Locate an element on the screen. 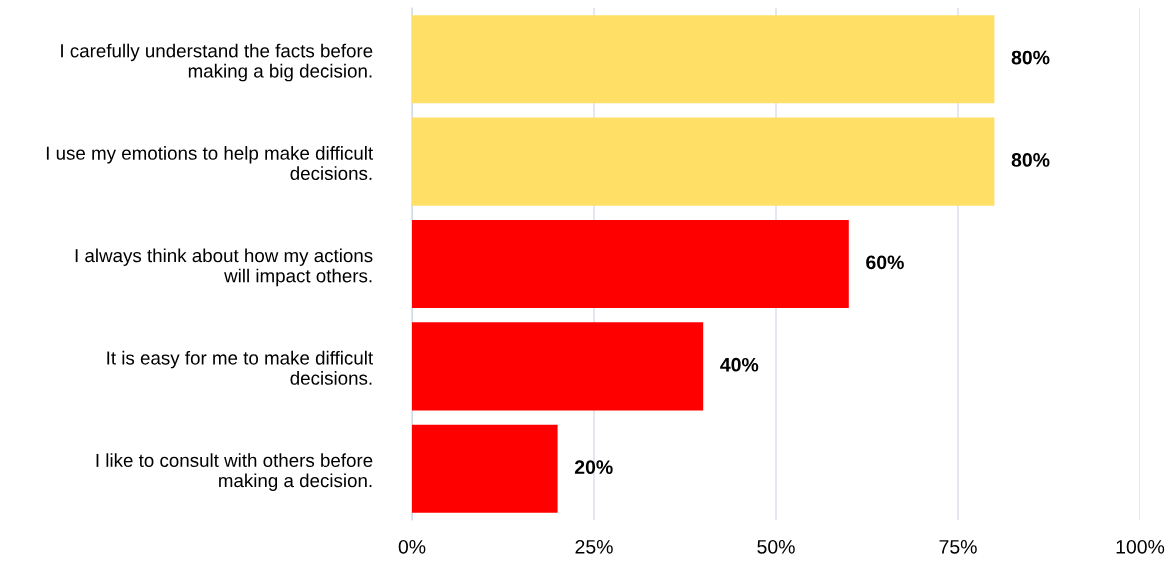 This screenshot has width=1174, height=563. x-tick-label: 100% is located at coordinates (1140, 546).